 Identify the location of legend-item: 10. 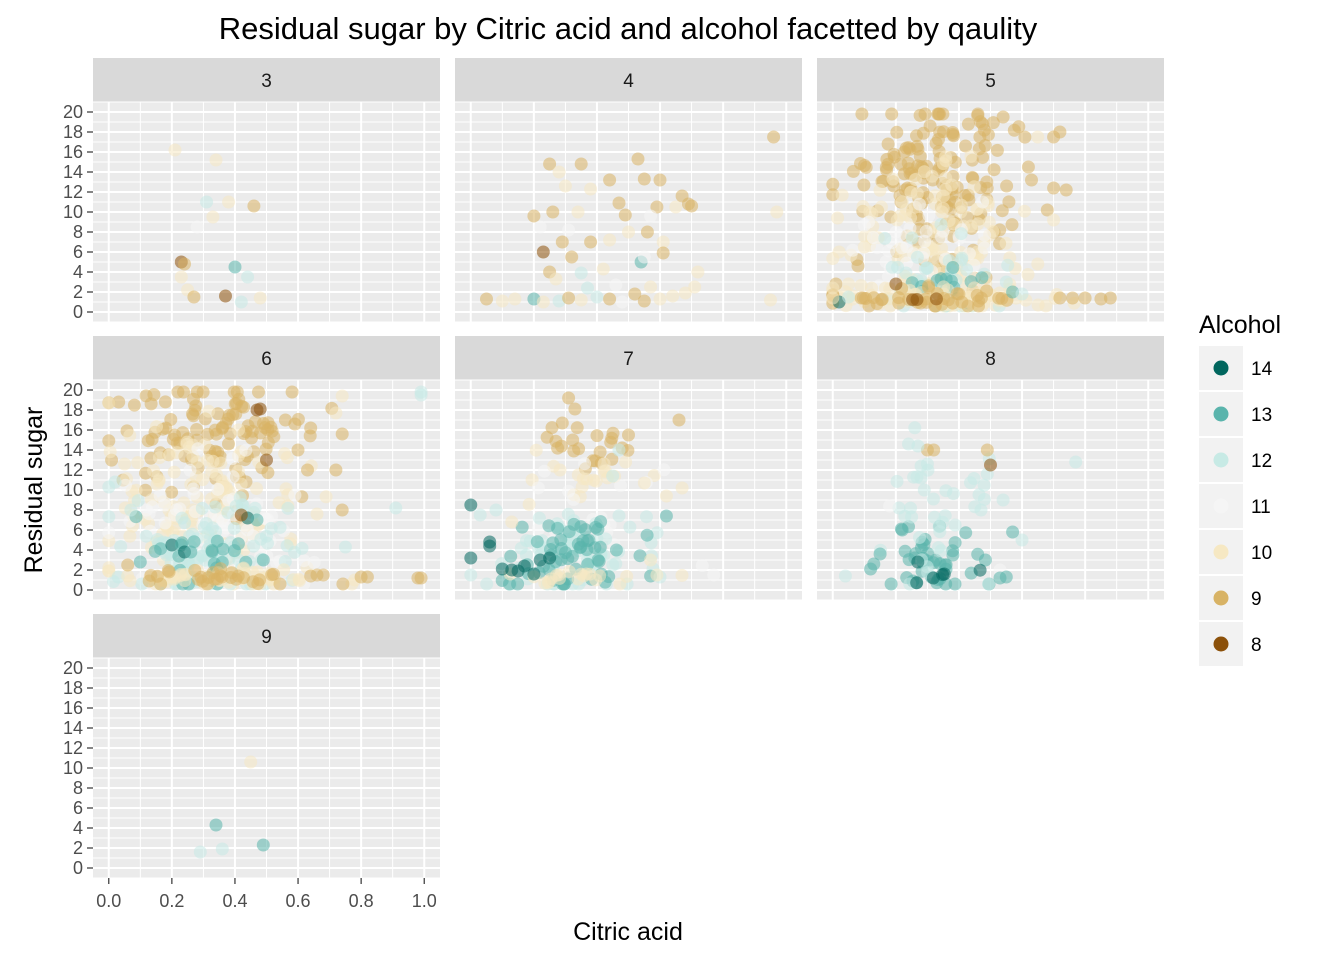
(1235, 552).